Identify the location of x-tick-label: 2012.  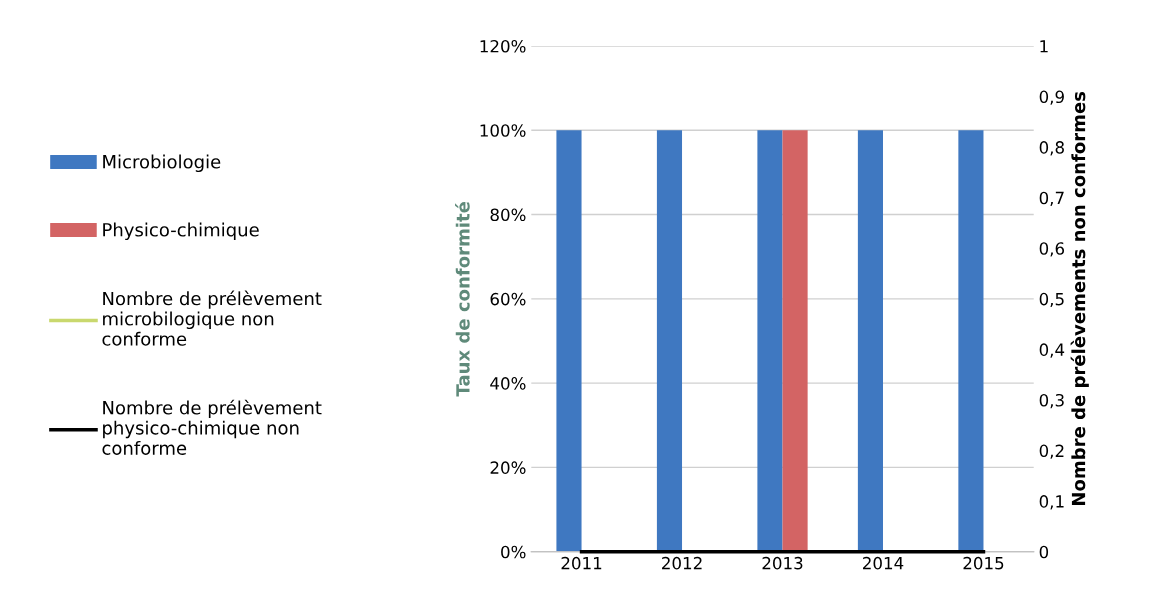
(682, 563).